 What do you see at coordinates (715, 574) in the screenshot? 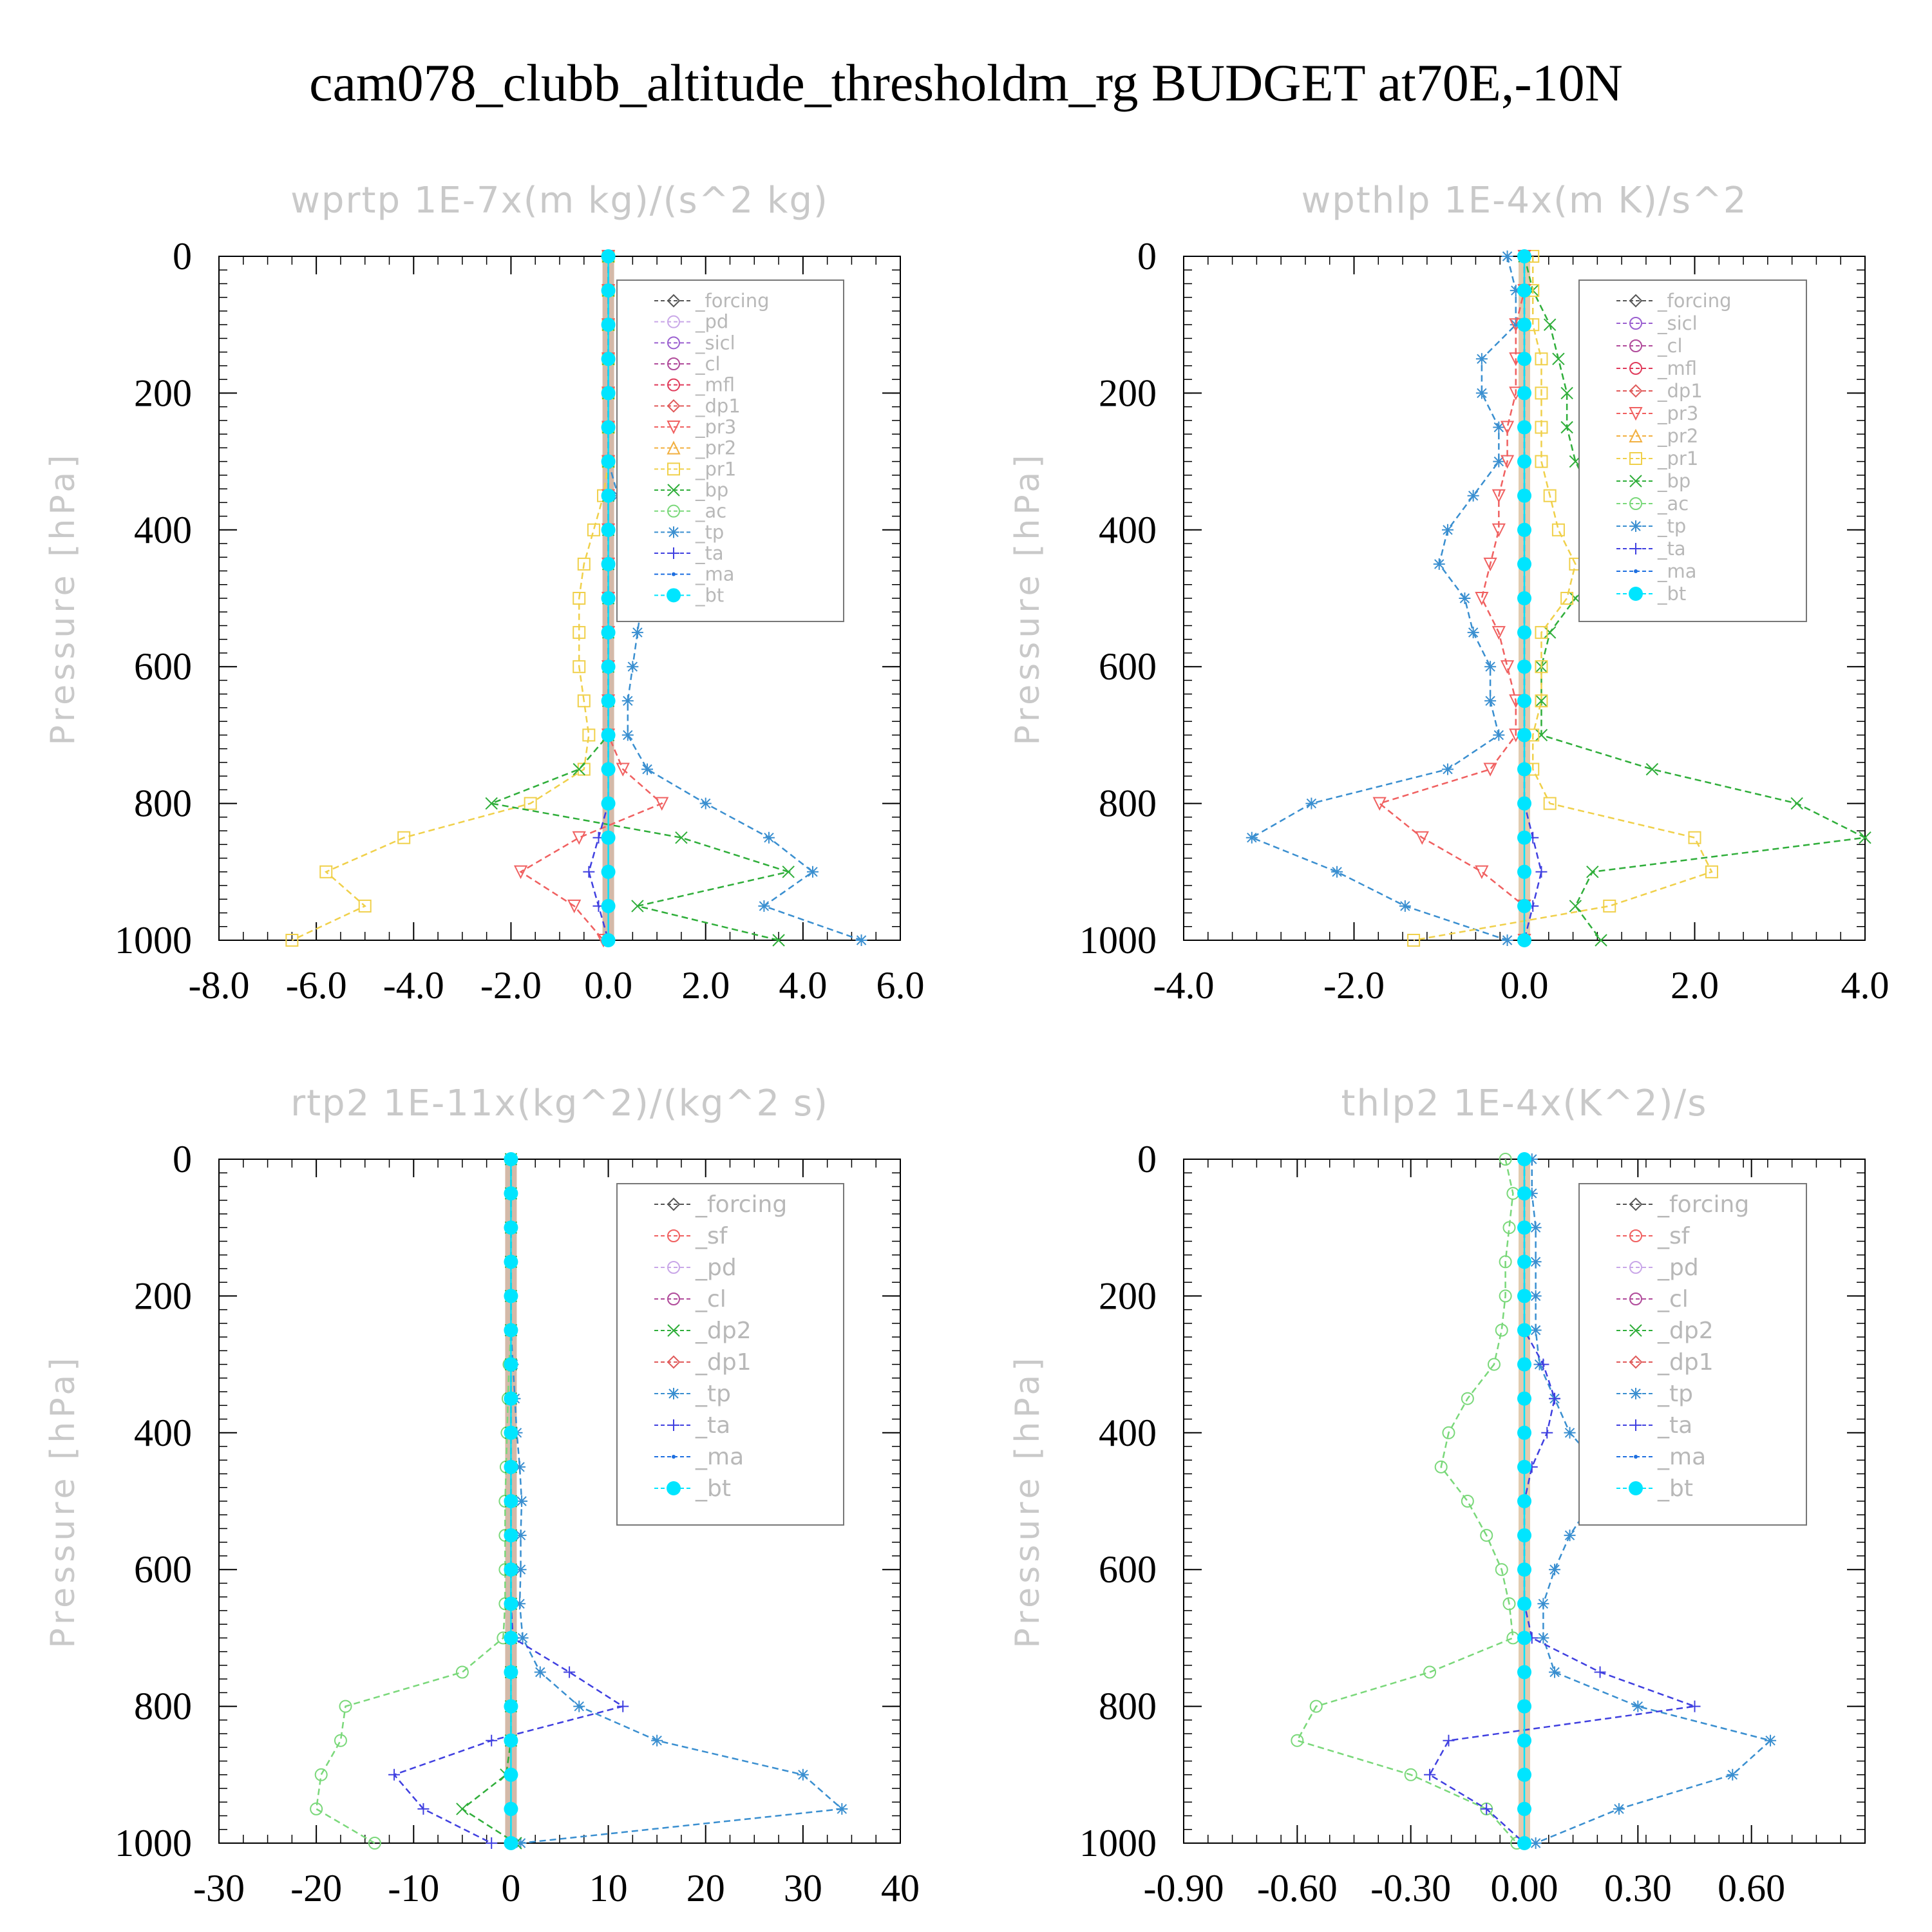
I see `legend-label: _ma` at bounding box center [715, 574].